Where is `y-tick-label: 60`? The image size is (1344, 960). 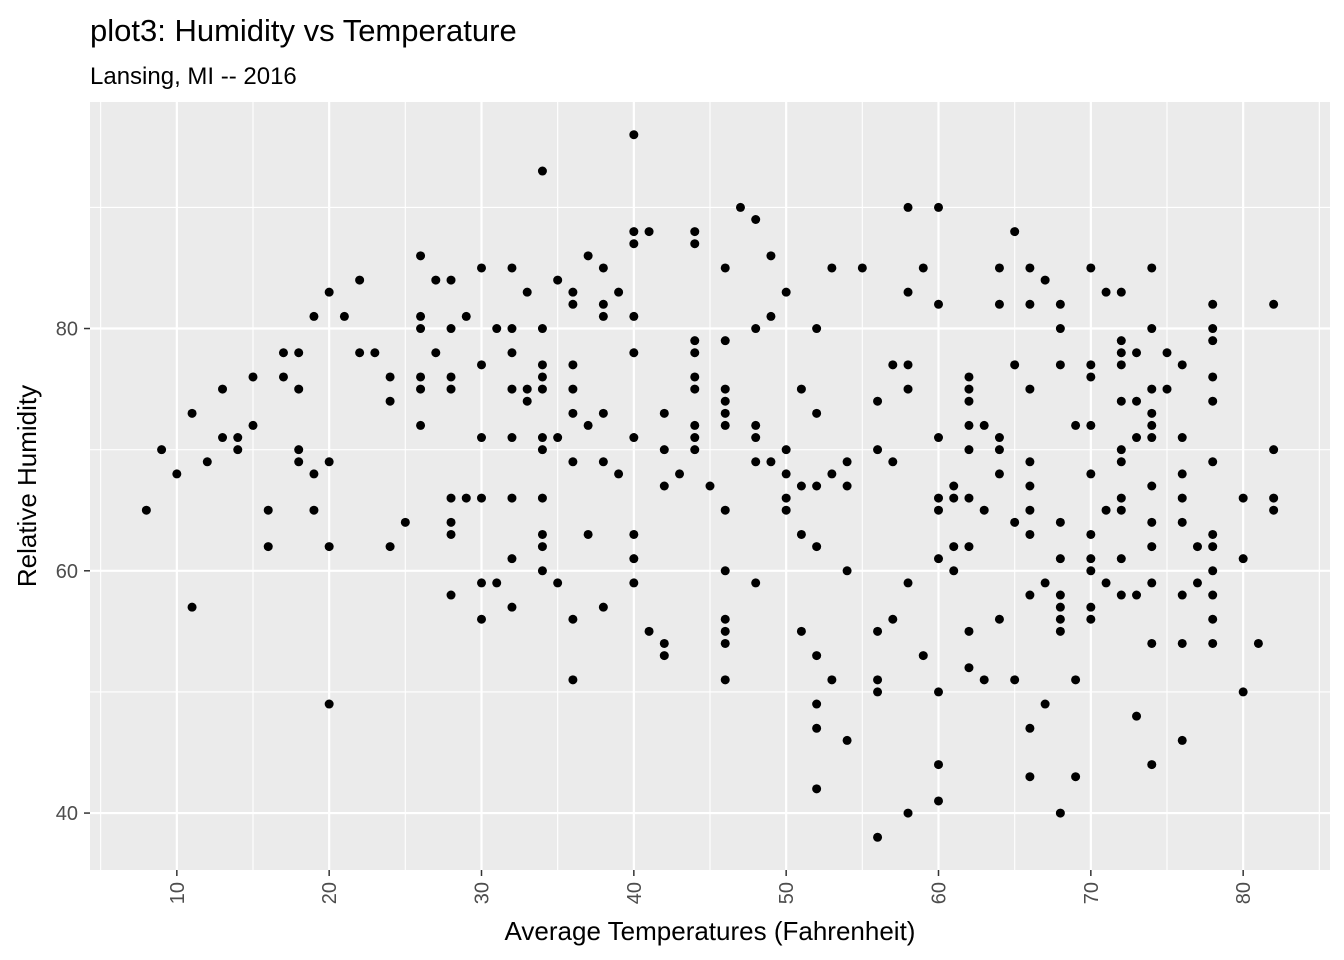
y-tick-label: 60 is located at coordinates (67, 572).